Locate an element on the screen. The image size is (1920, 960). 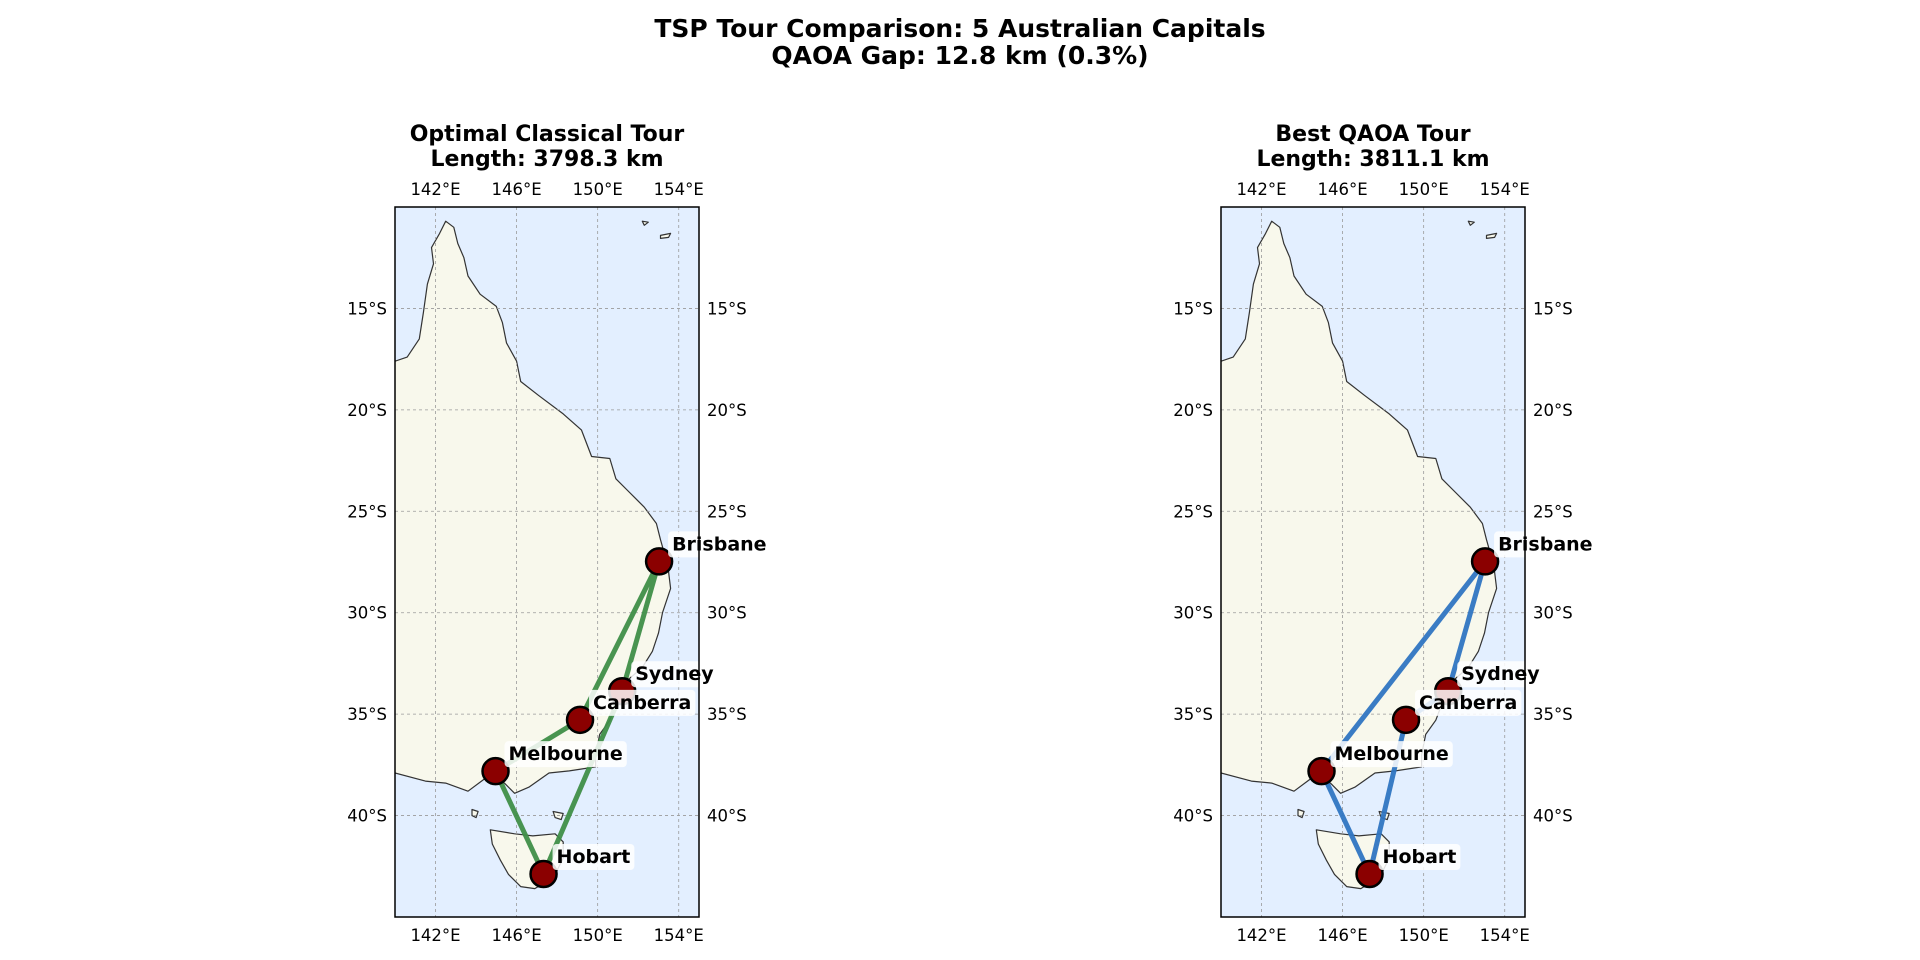
panel-title-line1: Optimal Classical Tour is located at coordinates (547, 134).